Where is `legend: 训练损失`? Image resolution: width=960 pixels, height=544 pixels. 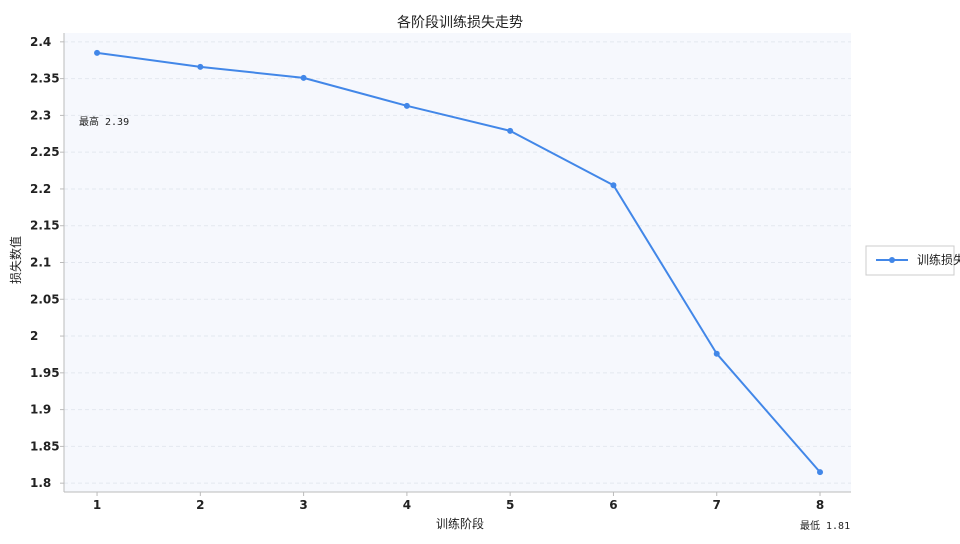
legend: 训练损失 is located at coordinates (912, 260).